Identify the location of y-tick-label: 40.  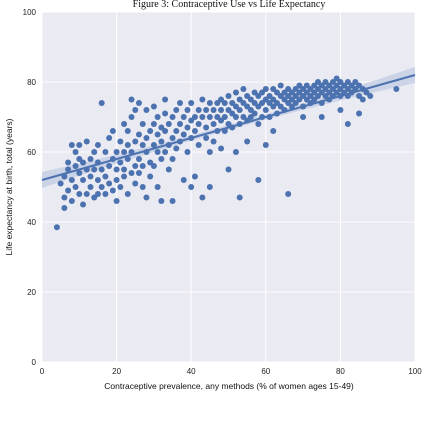
(31, 222).